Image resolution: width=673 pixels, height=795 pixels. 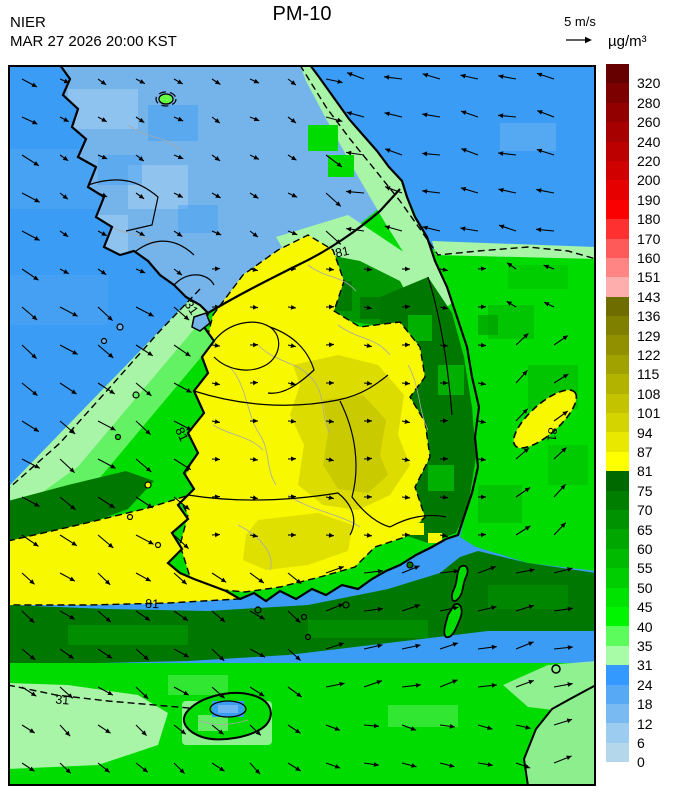 What do you see at coordinates (649, 122) in the screenshot?
I see `colorbar-label: 260` at bounding box center [649, 122].